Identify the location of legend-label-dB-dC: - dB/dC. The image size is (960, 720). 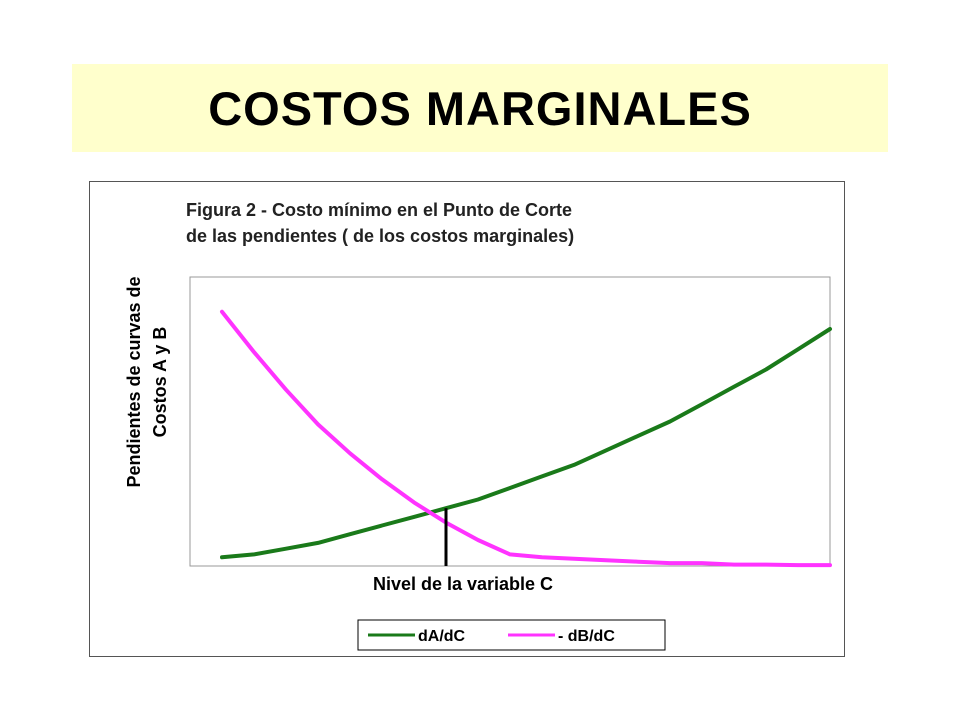
(586, 636).